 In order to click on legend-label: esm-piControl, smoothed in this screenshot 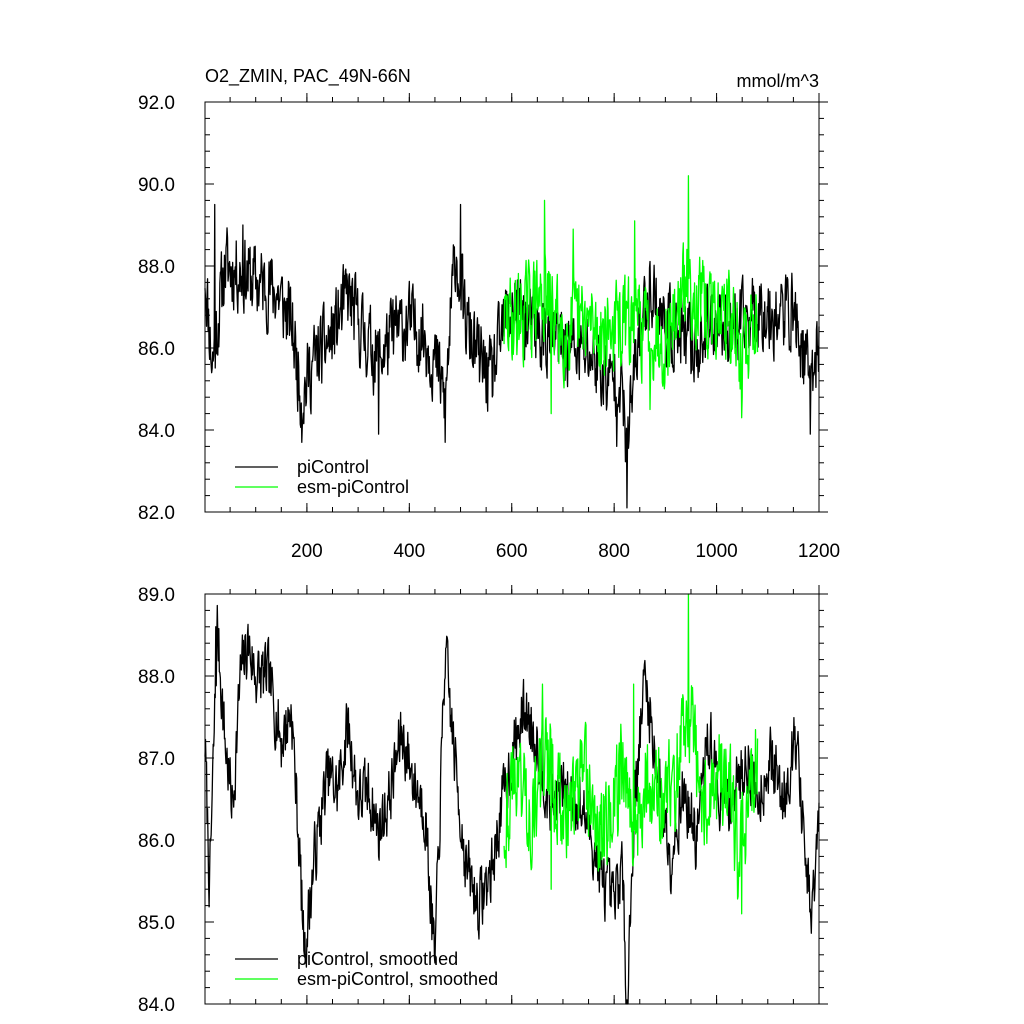, I will do `click(397, 979)`.